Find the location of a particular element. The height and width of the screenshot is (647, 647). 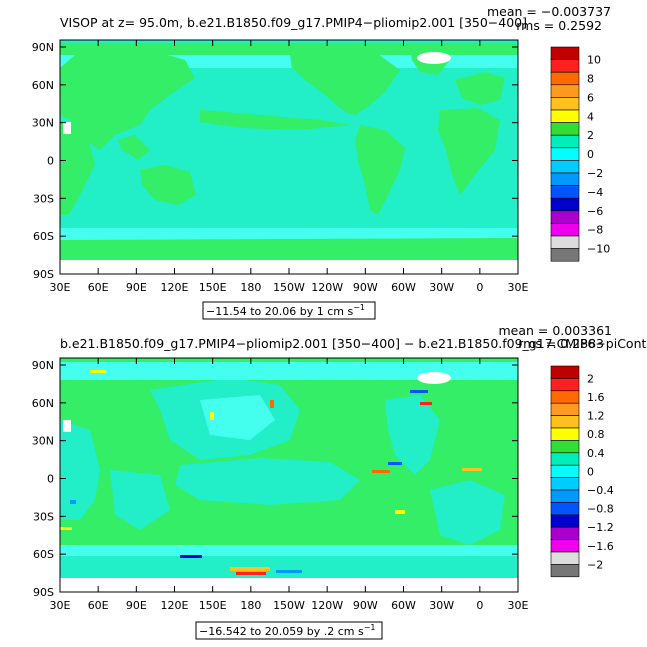

lat-tick-label: 90N is located at coordinates (43, 47).